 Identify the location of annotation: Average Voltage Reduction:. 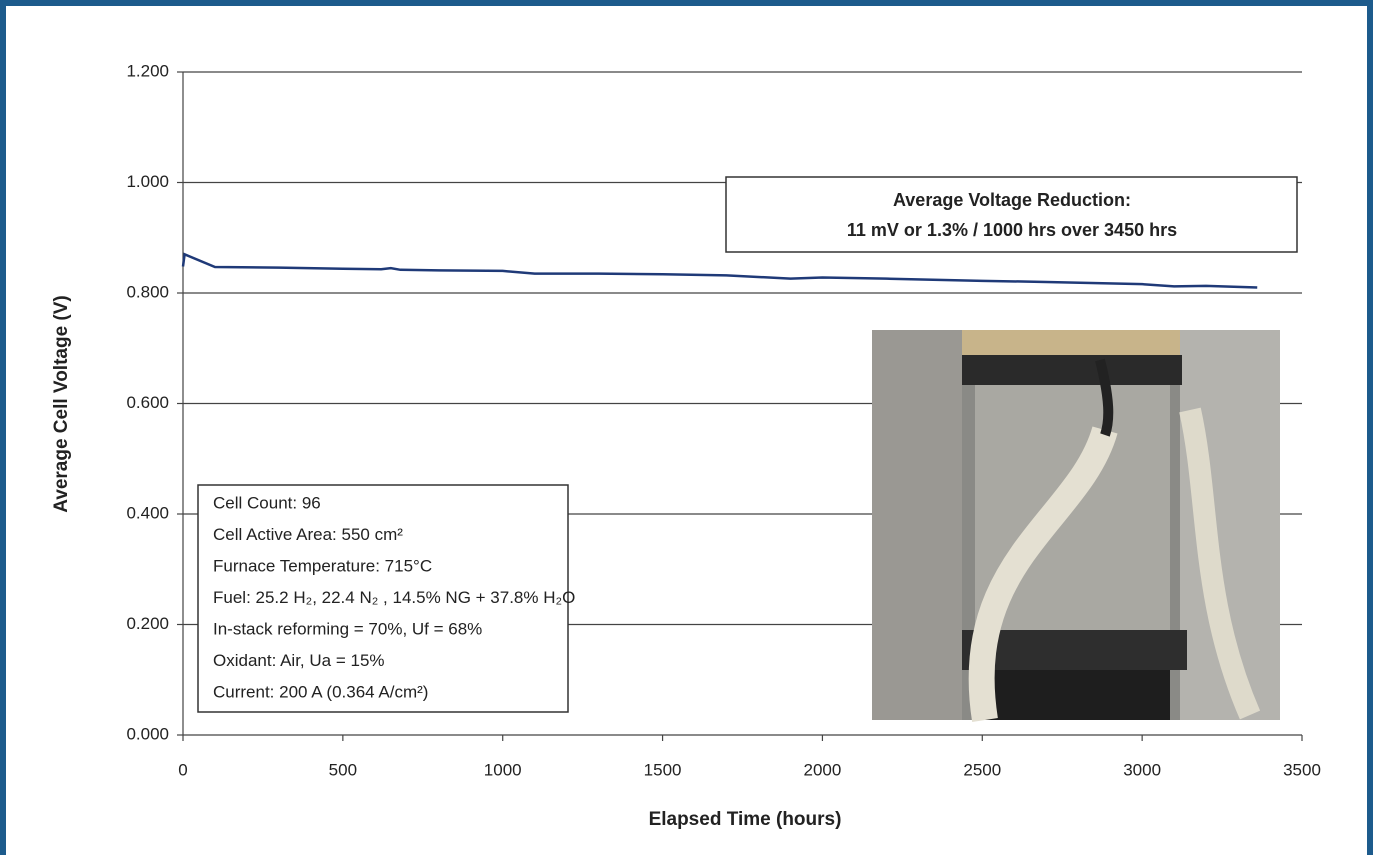
(1012, 200).